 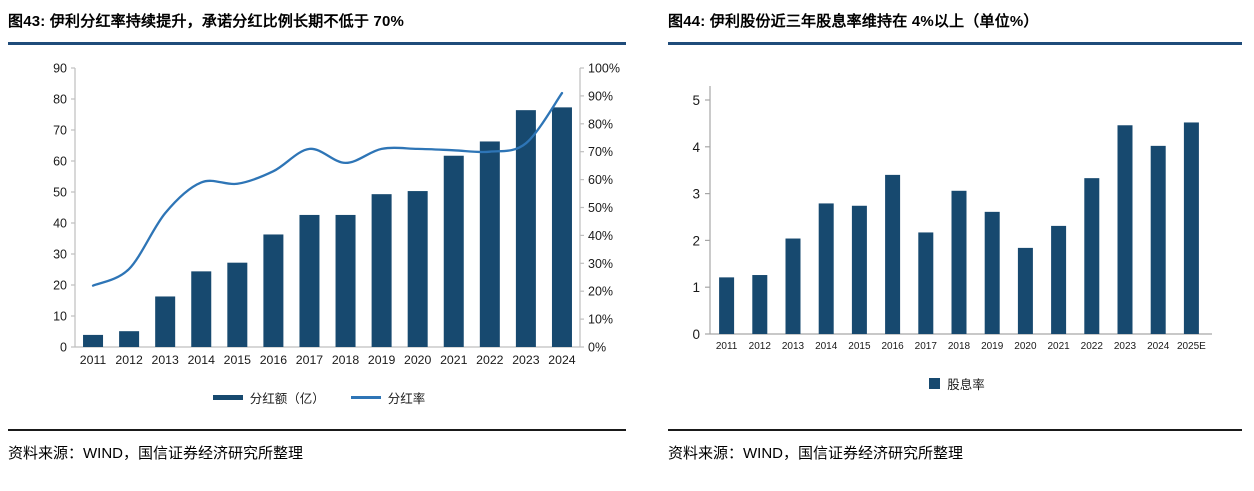 What do you see at coordinates (966, 385) in the screenshot?
I see `legend-label-dividend-yield: 股息率` at bounding box center [966, 385].